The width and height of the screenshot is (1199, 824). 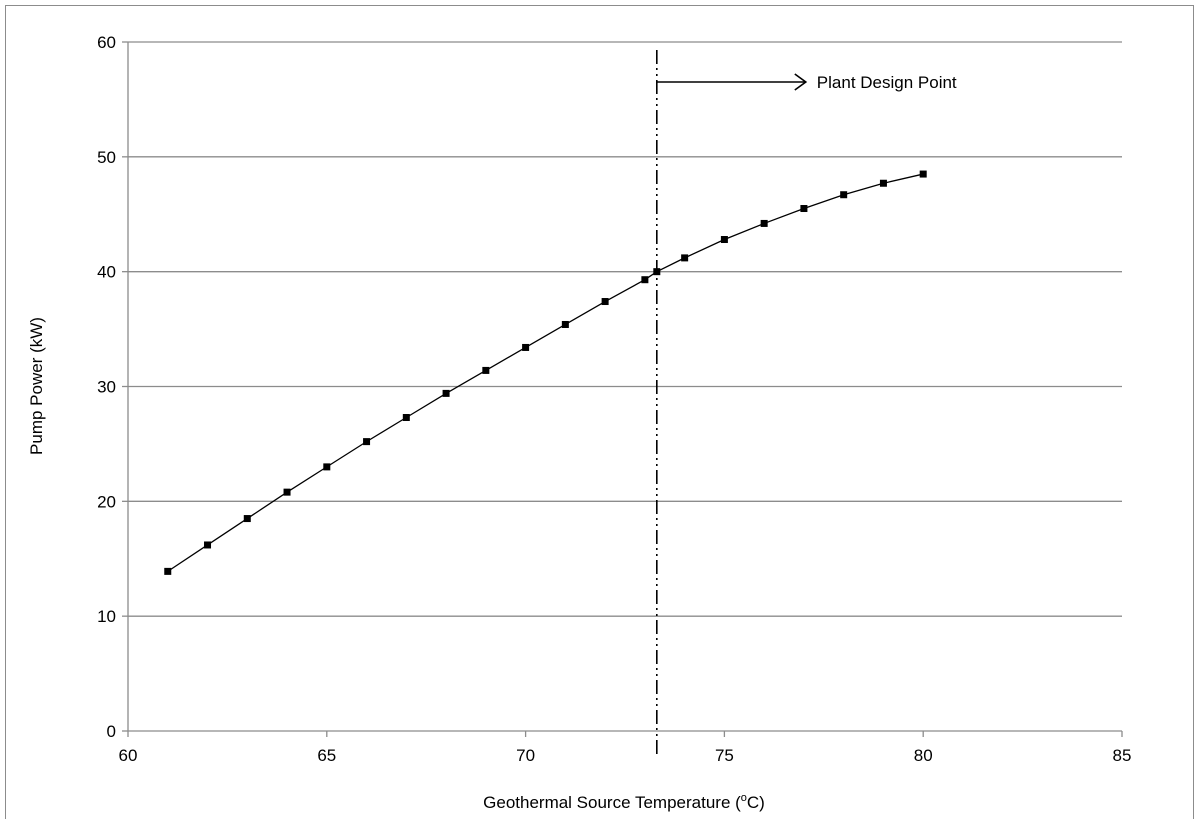 What do you see at coordinates (106, 616) in the screenshot?
I see `y-tick-label-10: 10` at bounding box center [106, 616].